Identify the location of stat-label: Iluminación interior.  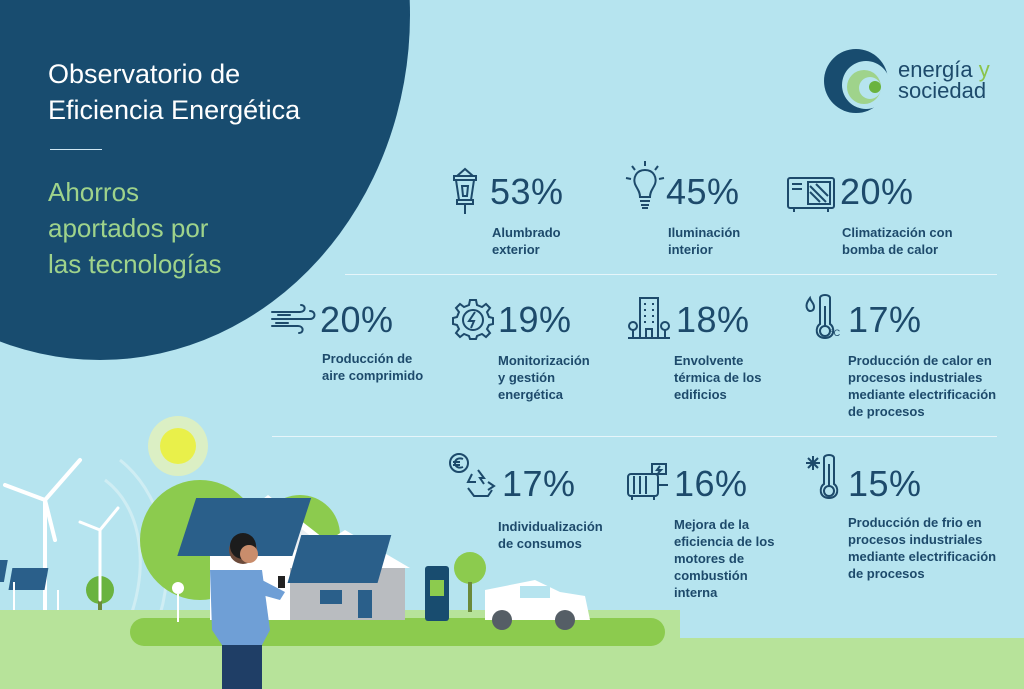
(704, 241).